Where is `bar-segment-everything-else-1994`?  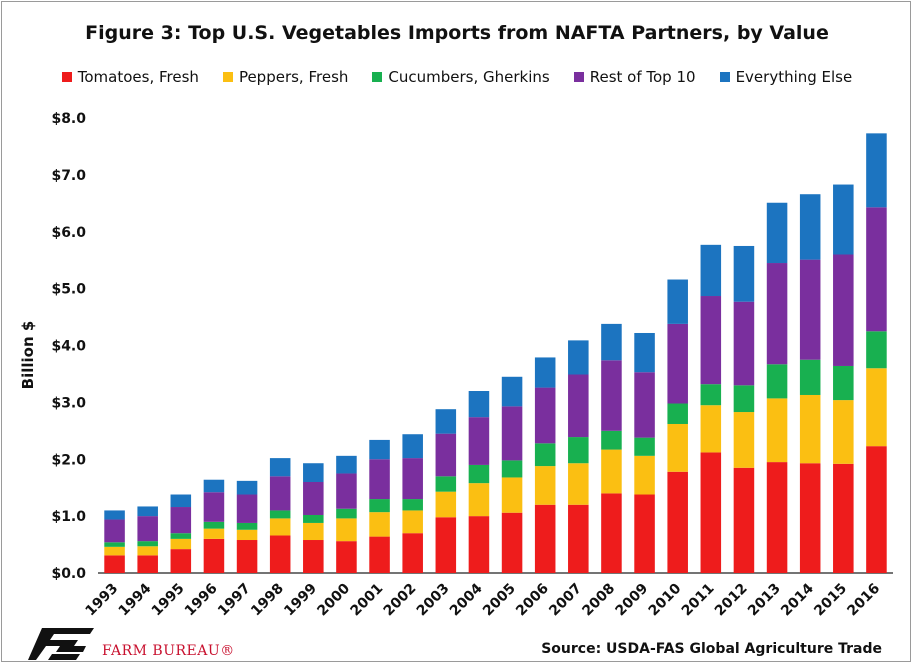
bar-segment-everything-else-1994 is located at coordinates (147, 511).